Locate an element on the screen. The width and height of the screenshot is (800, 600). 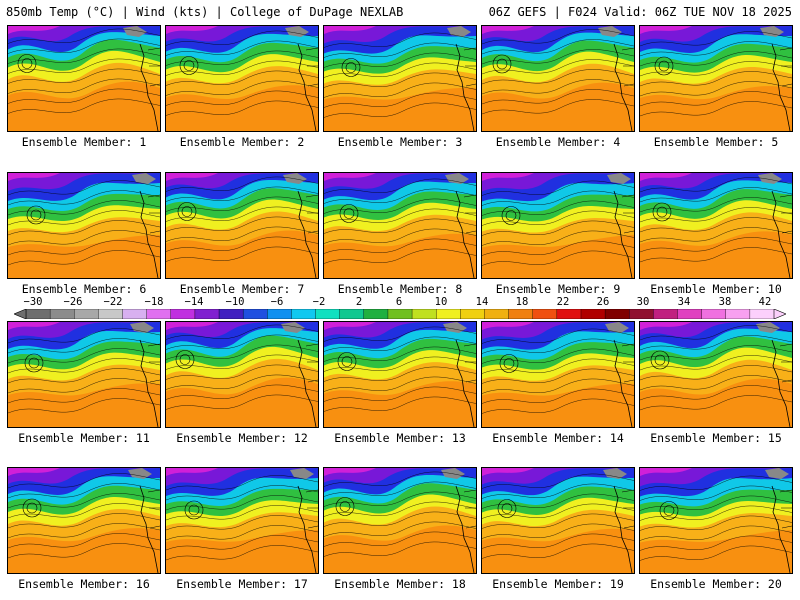
colorbar-min-arrow is located at coordinates (20, 314).